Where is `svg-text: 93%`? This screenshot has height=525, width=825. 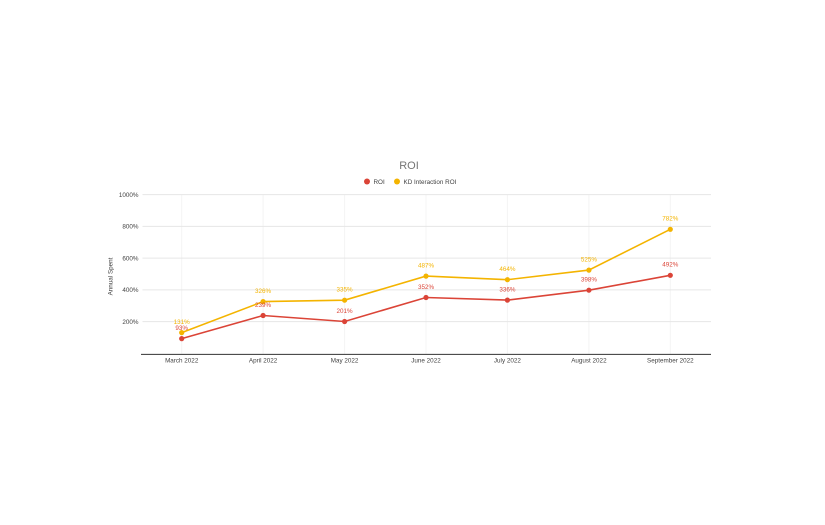
svg-text: 93% is located at coordinates (181, 328).